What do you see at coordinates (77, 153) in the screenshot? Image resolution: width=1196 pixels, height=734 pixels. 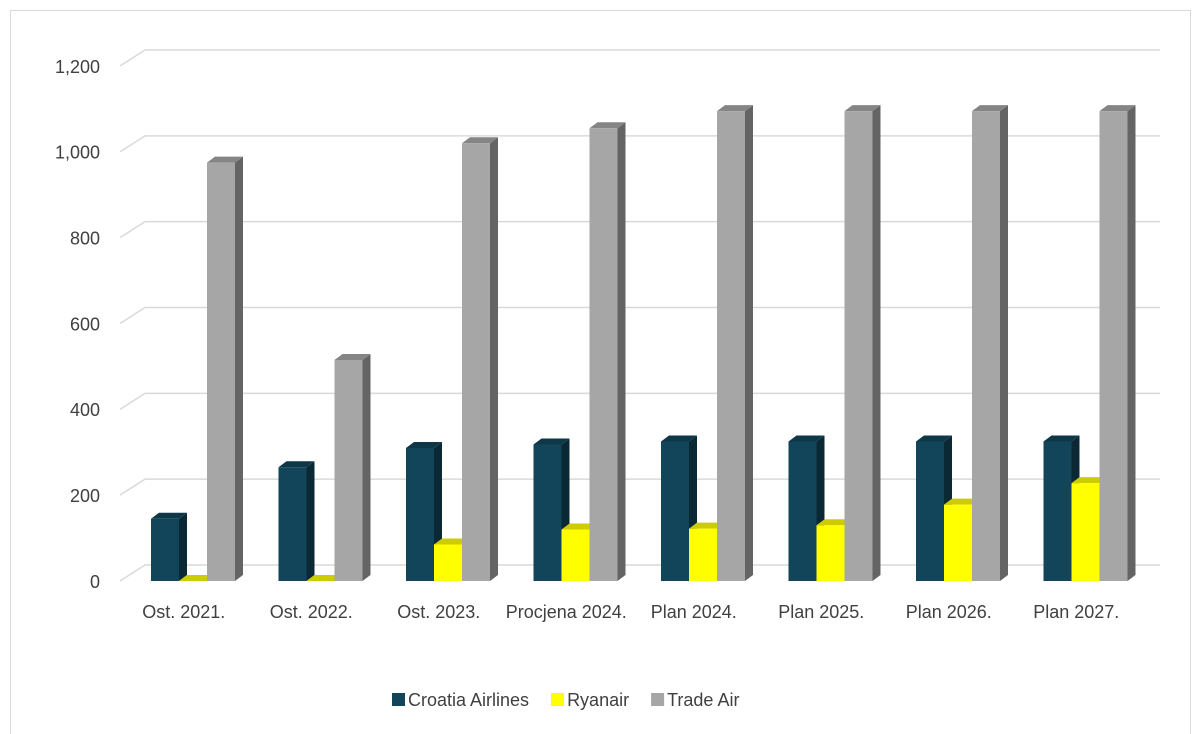 I see `y-tick-label: 1,000` at bounding box center [77, 153].